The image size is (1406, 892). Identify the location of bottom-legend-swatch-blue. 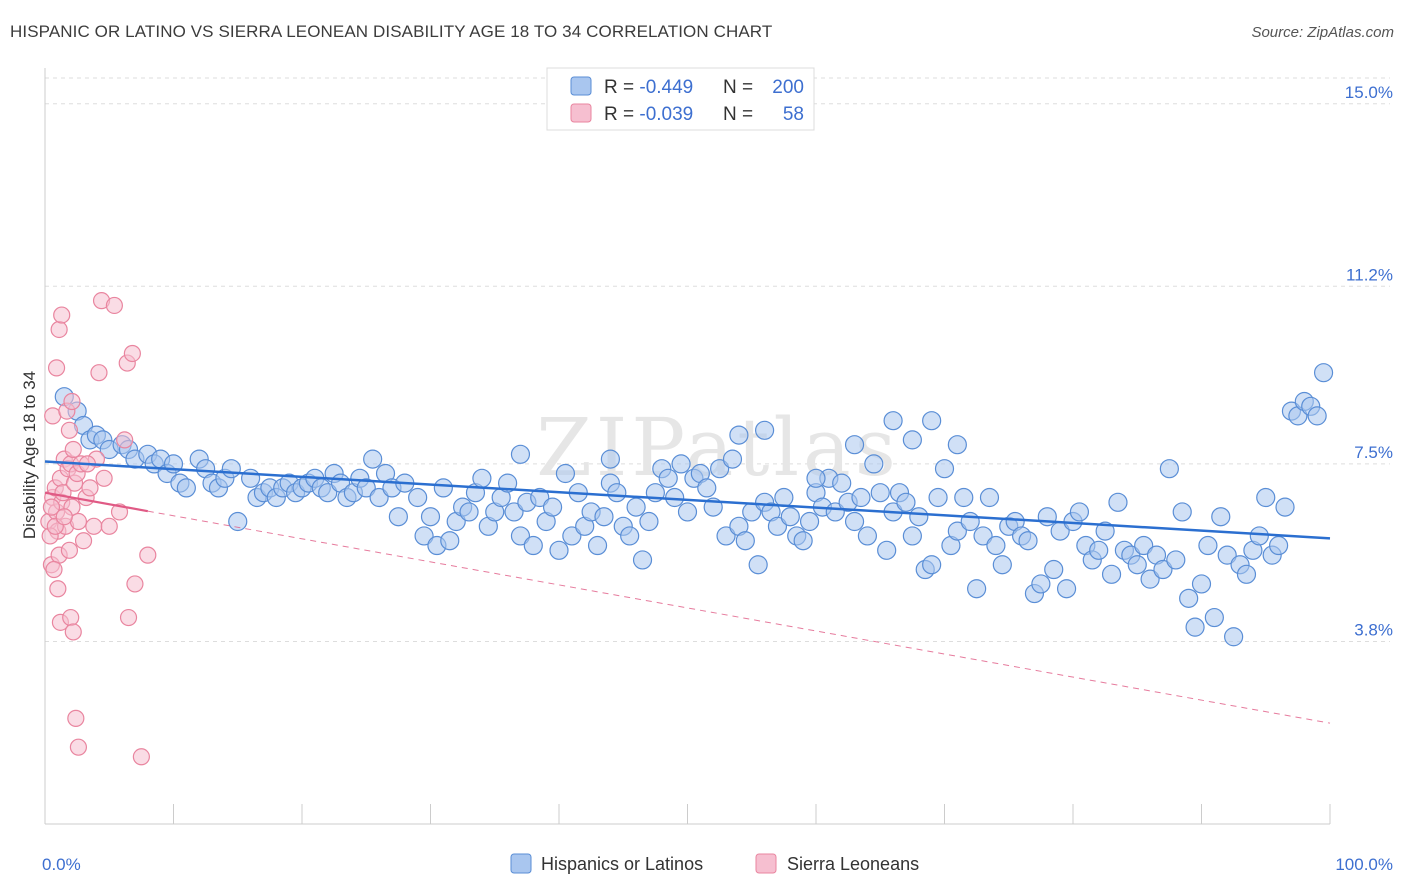
(521, 863).